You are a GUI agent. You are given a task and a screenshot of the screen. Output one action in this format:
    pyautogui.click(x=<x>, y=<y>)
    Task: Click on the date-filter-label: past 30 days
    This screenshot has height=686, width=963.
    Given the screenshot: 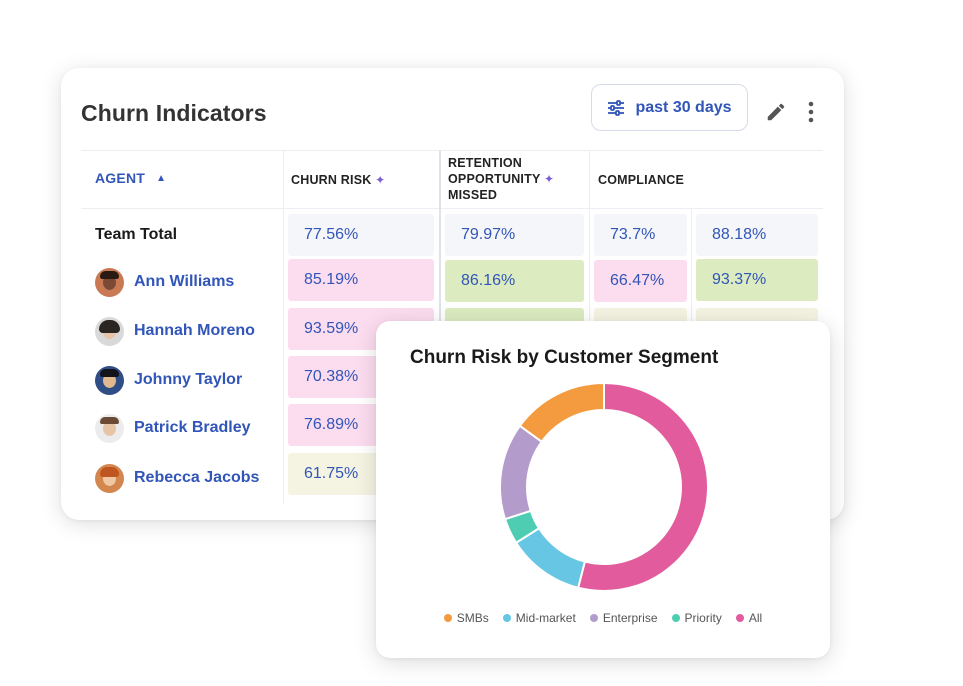 What is the action you would take?
    pyautogui.click(x=683, y=107)
    